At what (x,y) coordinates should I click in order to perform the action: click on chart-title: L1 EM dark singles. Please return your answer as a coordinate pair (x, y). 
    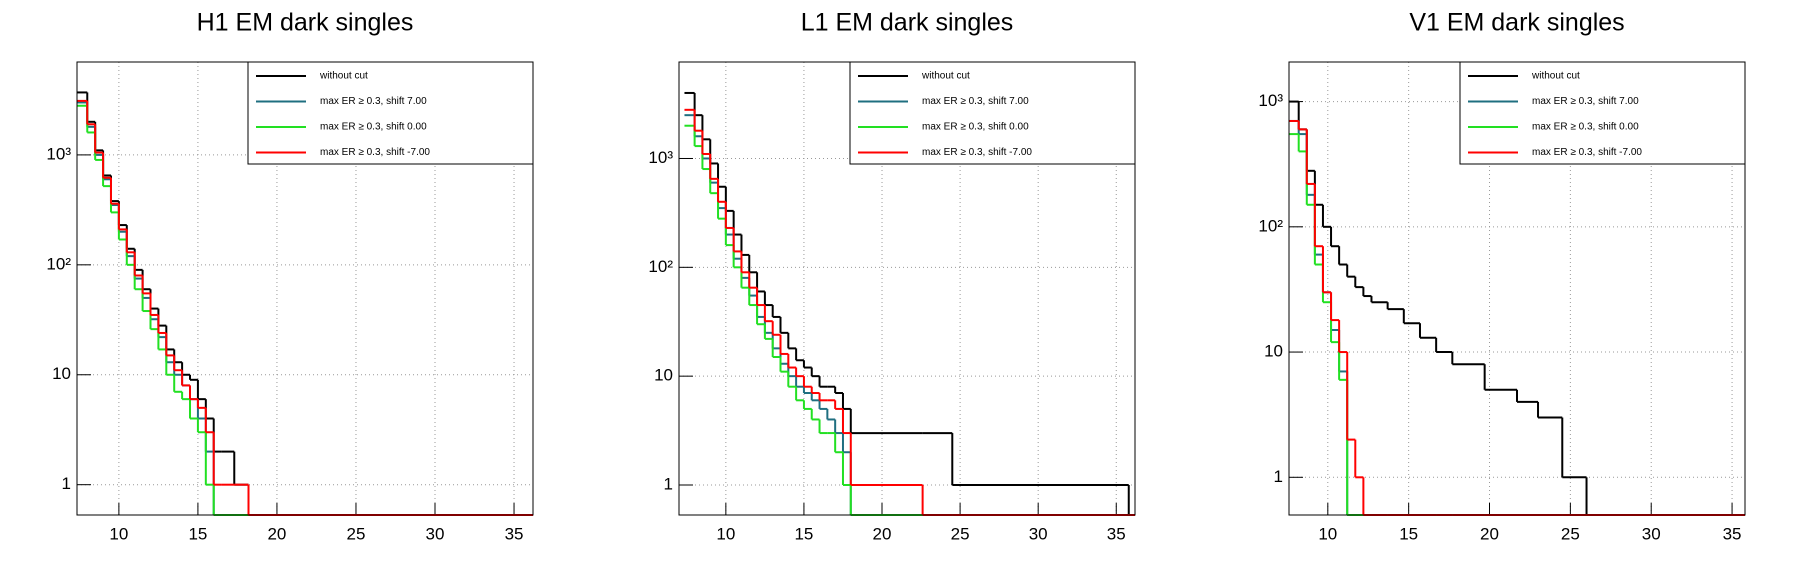
    Looking at the image, I should click on (907, 23).